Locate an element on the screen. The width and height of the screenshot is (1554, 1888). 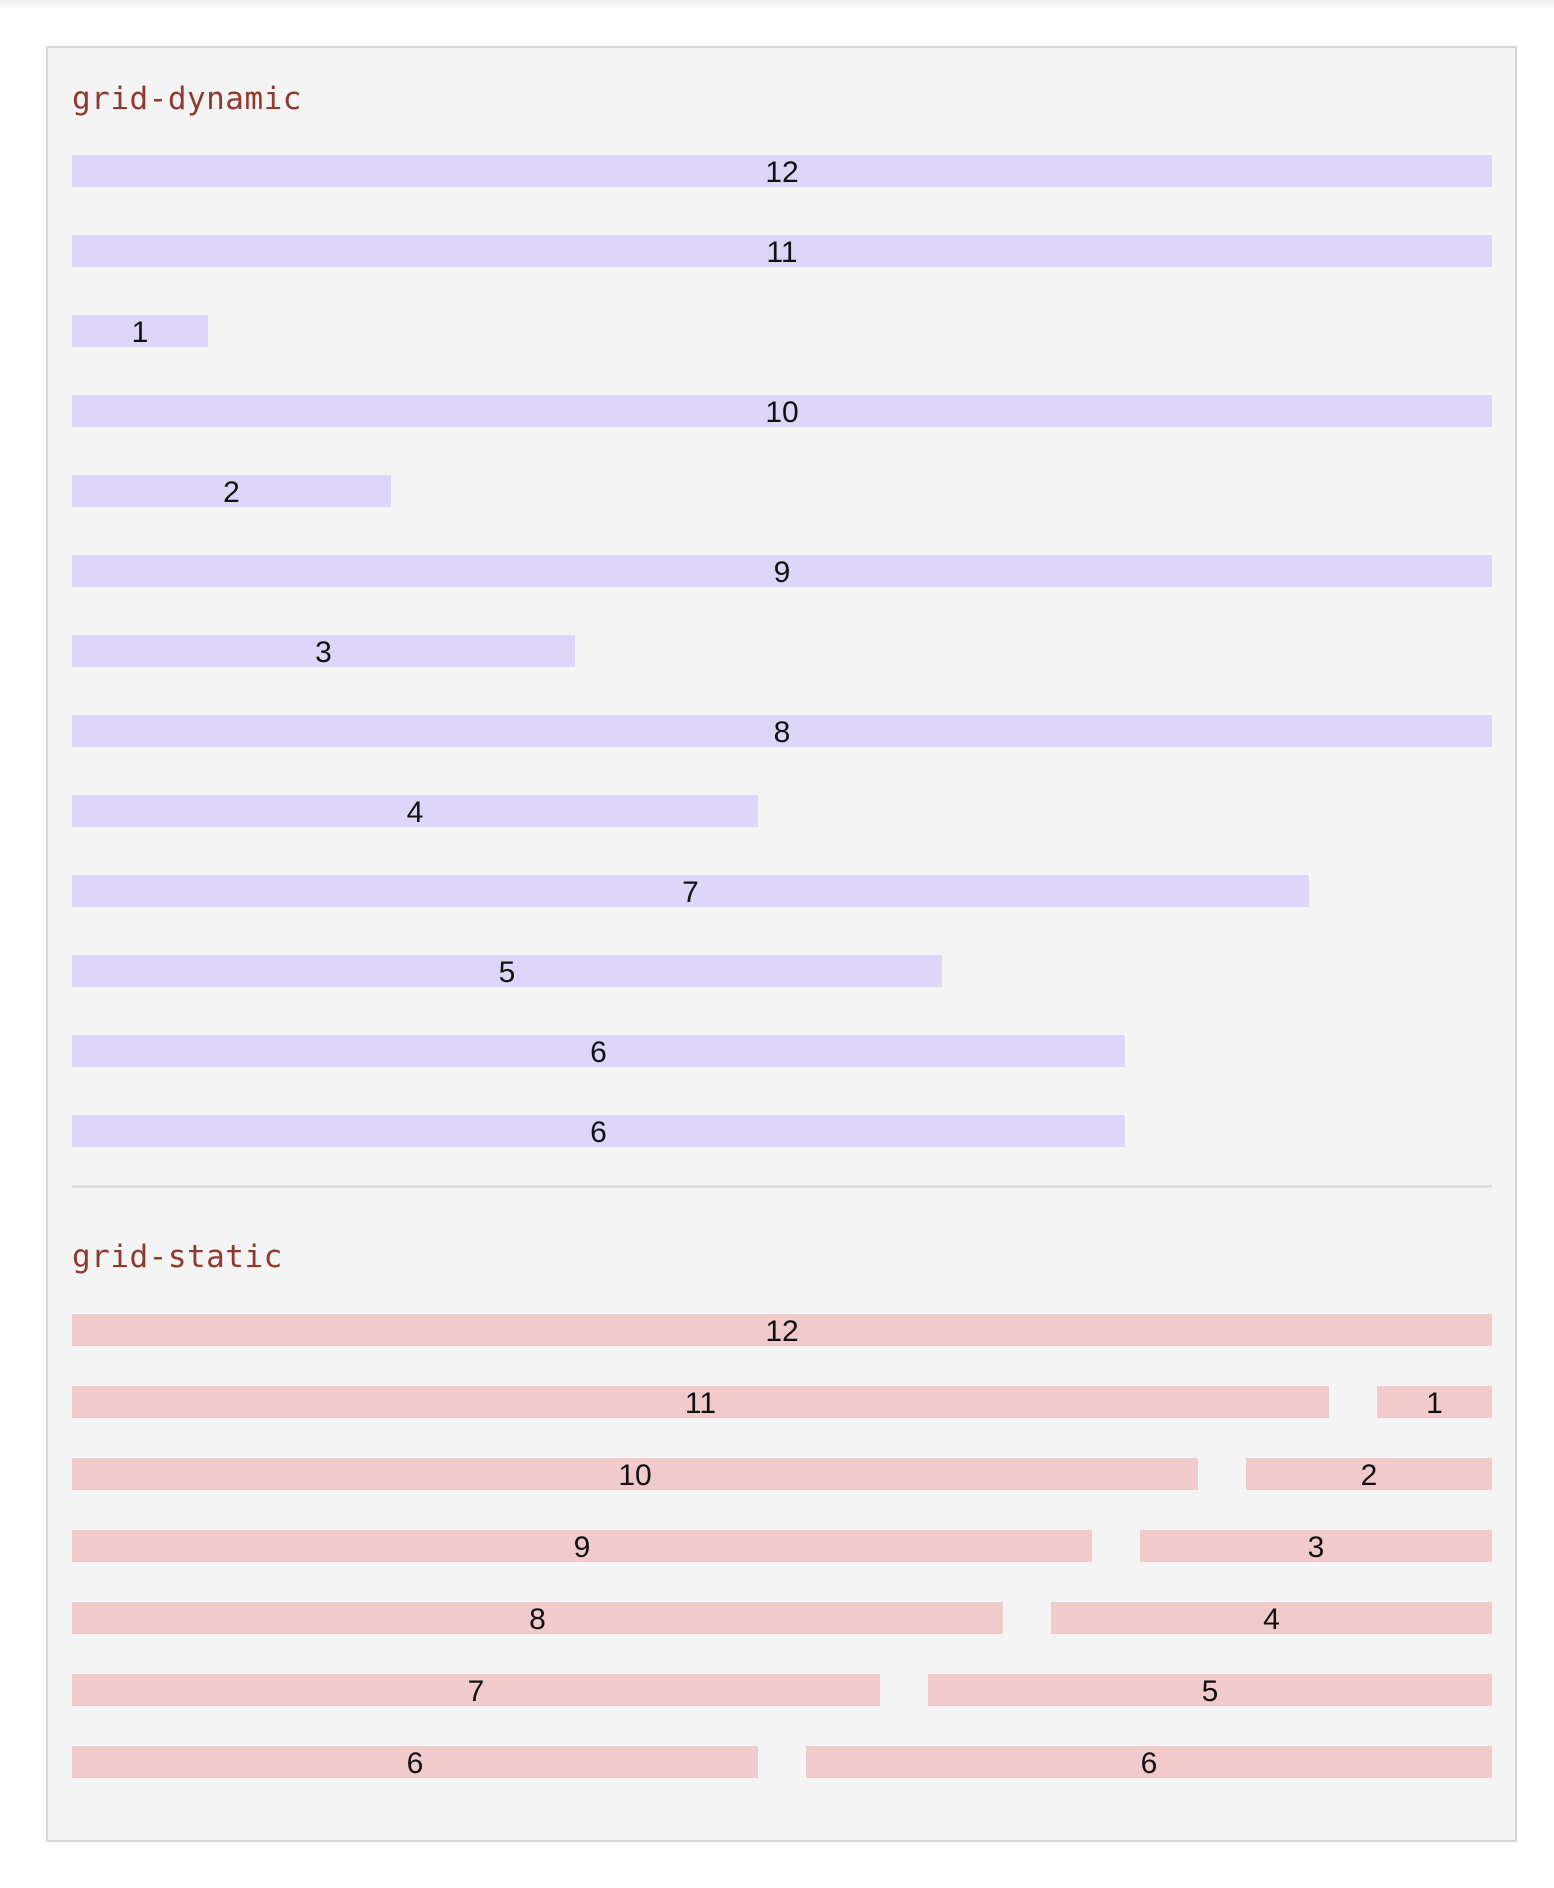
section-divider is located at coordinates (782, 1186).